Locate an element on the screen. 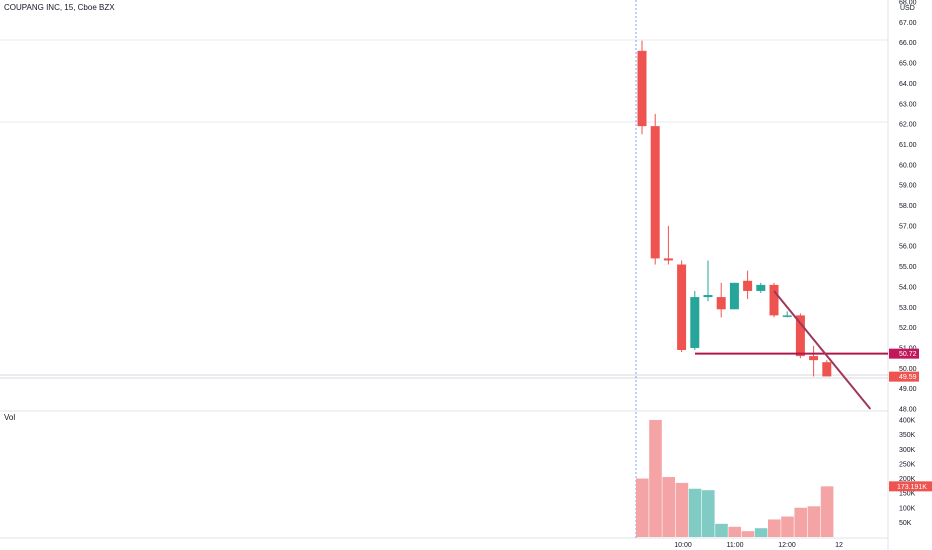 The height and width of the screenshot is (550, 932). price-tick-label: 56.00 is located at coordinates (908, 247).